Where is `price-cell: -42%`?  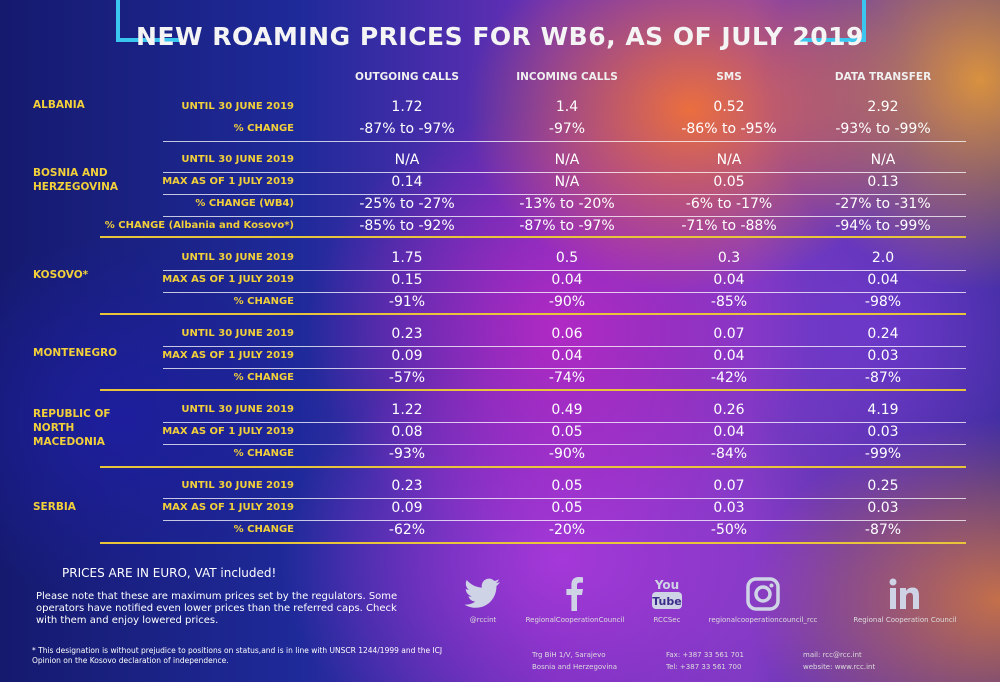 price-cell: -42% is located at coordinates (729, 378).